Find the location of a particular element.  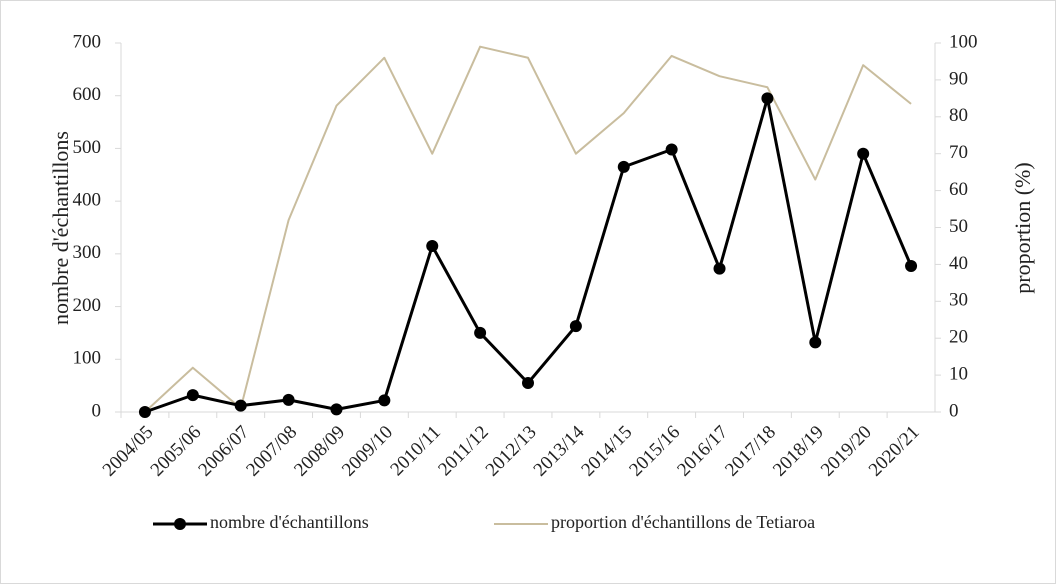

y2-tick-label: 0 is located at coordinates (954, 410).